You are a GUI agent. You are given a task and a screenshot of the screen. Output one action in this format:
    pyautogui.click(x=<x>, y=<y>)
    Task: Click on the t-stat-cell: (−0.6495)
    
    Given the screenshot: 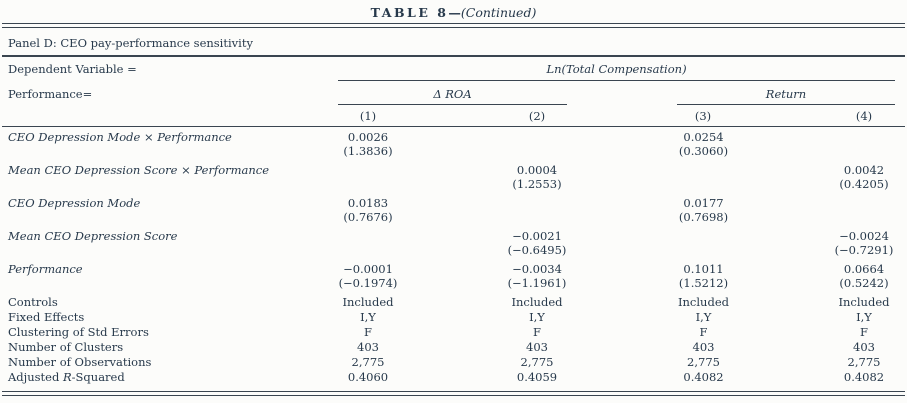 What is the action you would take?
    pyautogui.click(x=537, y=250)
    